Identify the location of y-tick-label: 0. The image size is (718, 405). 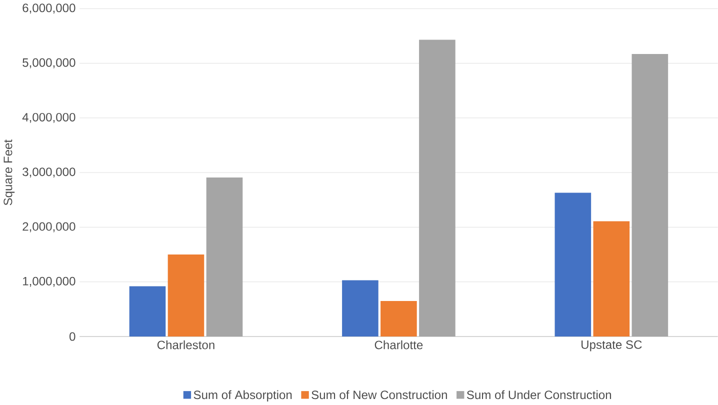
(73, 336).